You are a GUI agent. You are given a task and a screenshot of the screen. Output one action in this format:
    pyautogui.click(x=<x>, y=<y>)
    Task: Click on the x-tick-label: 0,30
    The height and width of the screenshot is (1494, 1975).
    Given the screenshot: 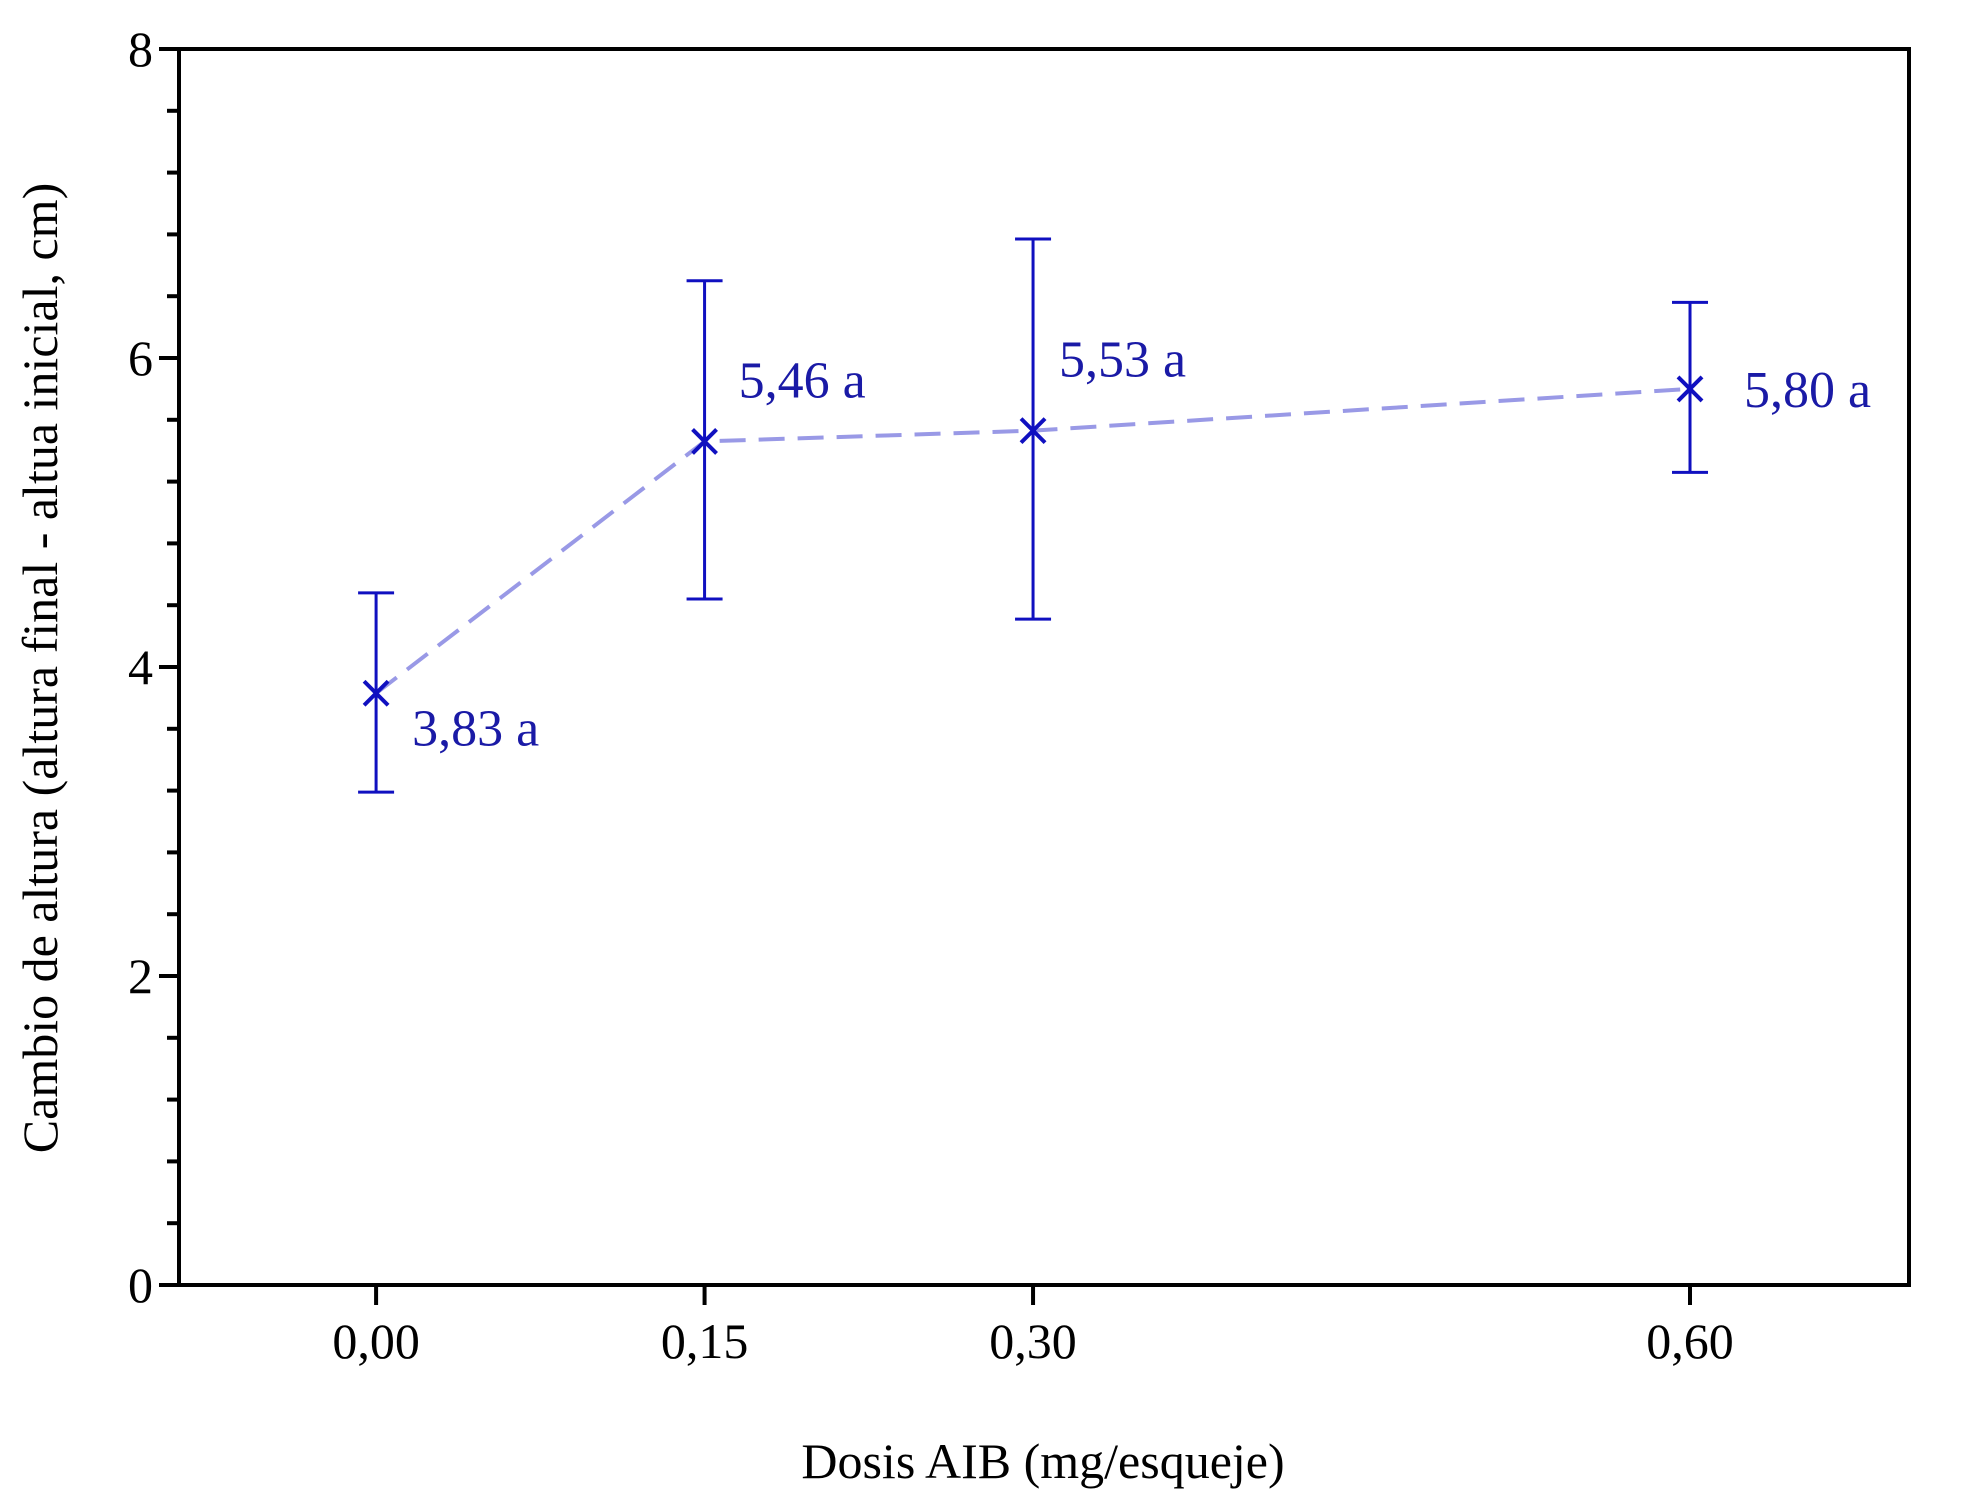 What is the action you would take?
    pyautogui.click(x=1033, y=1341)
    